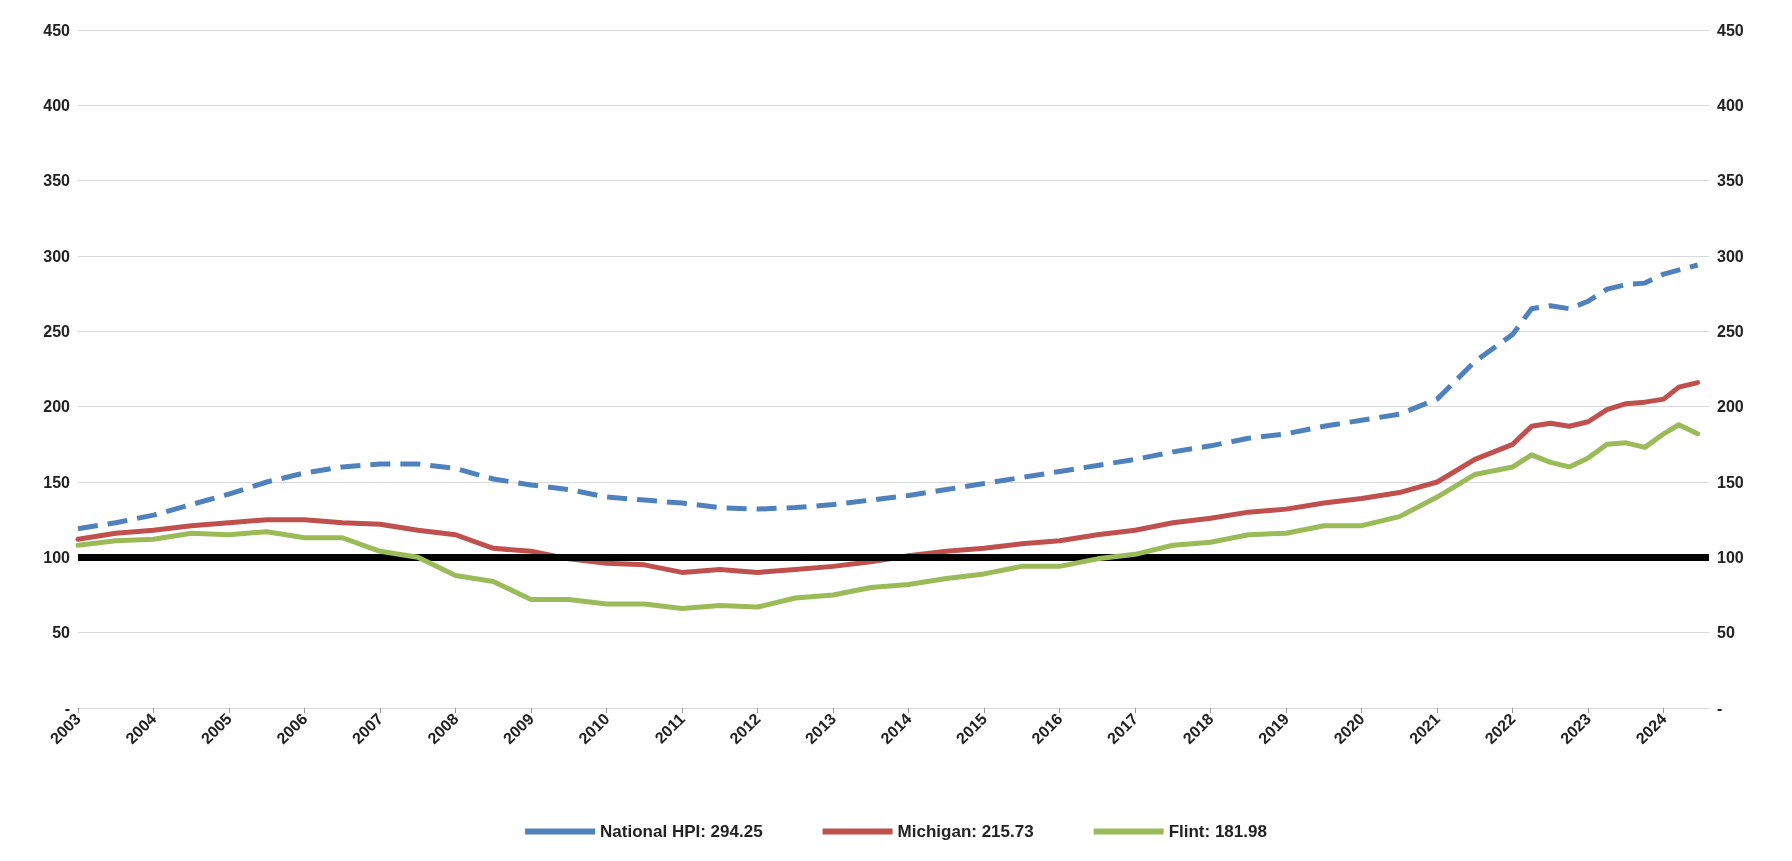  Describe the element at coordinates (1730, 181) in the screenshot. I see `y2-tick-label: 350` at that location.